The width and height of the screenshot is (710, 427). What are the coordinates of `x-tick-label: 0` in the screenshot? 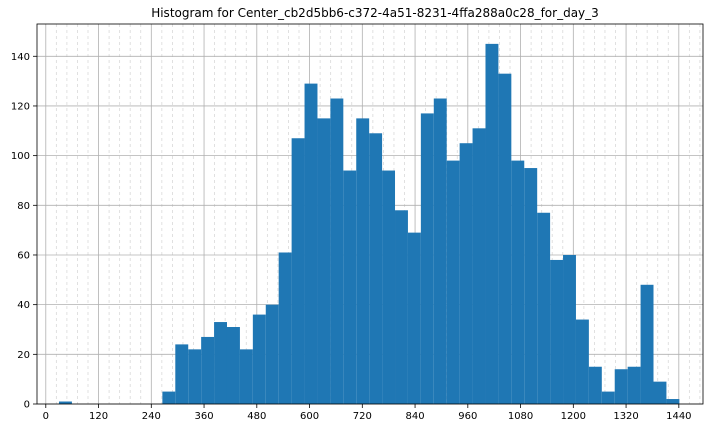 It's located at (46, 416).